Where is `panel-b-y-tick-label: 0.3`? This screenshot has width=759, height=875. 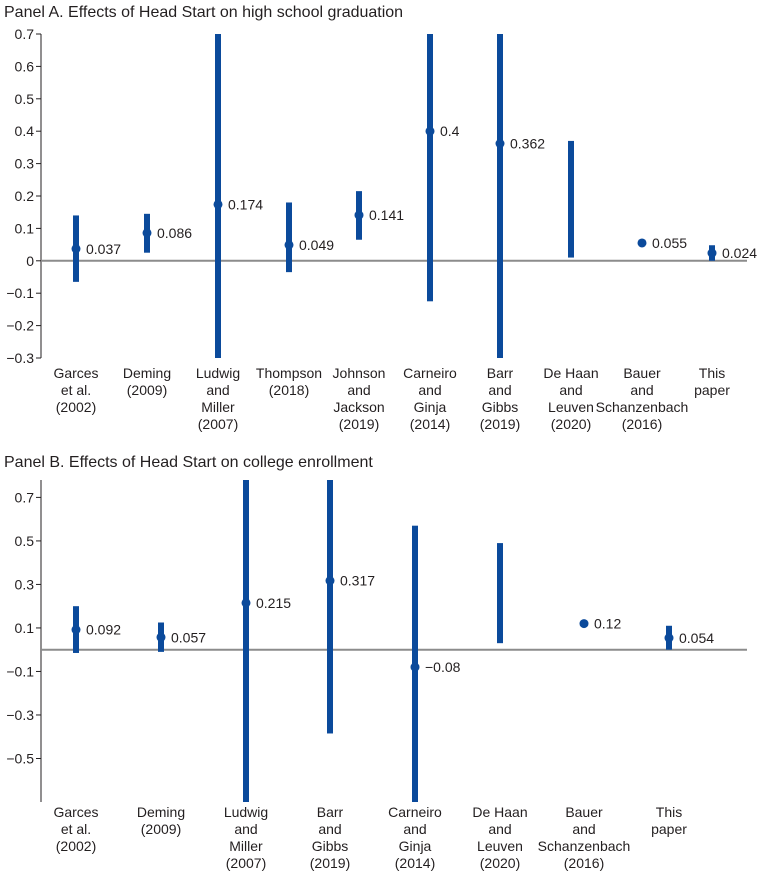 panel-b-y-tick-label: 0.3 is located at coordinates (25, 584).